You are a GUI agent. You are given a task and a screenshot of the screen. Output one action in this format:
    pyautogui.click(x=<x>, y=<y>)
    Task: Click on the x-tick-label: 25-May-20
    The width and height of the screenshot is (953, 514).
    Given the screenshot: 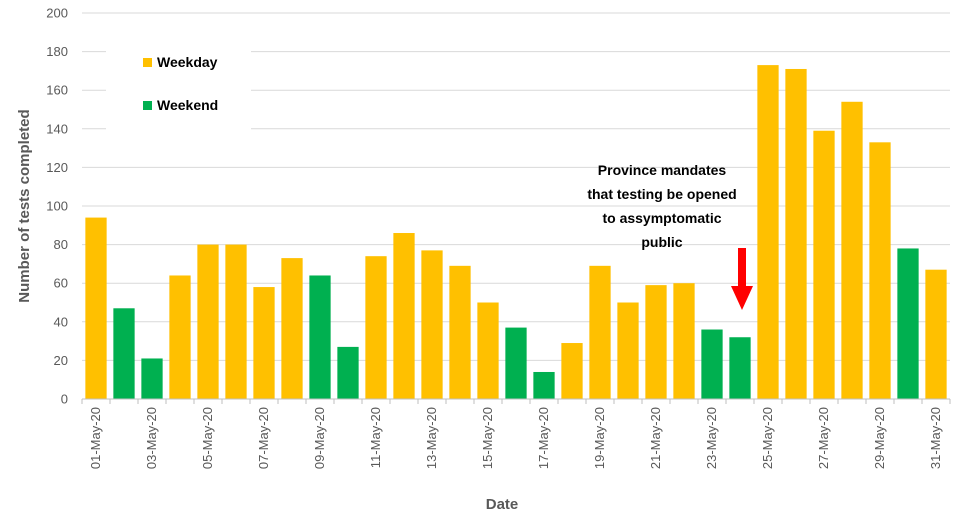 What is the action you would take?
    pyautogui.click(x=767, y=438)
    